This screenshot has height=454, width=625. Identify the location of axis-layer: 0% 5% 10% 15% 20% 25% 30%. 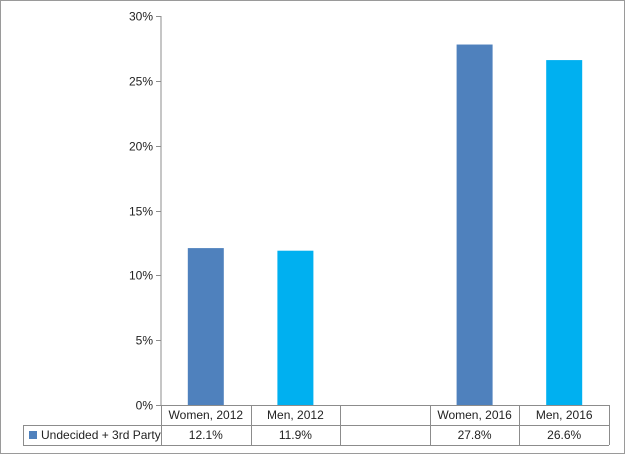
(145, 211).